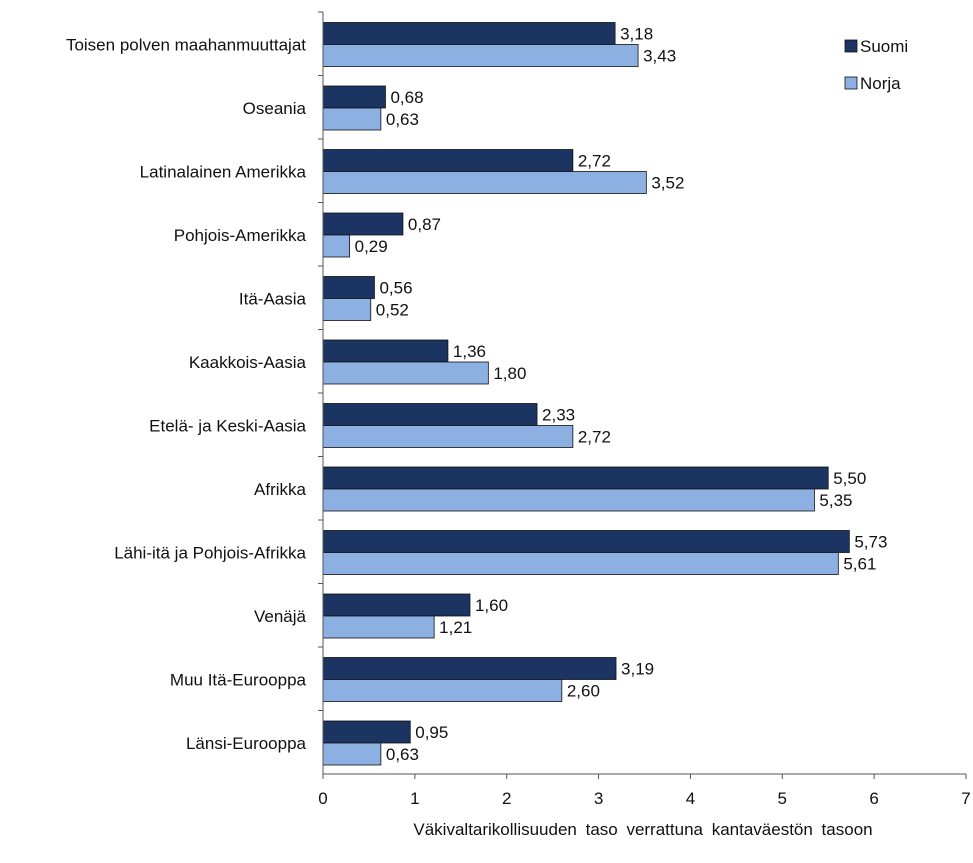 Image resolution: width=973 pixels, height=863 pixels. Describe the element at coordinates (580, 563) in the screenshot. I see `bar-norja-lahi-ita-ja-pohjois-afrikka` at that location.